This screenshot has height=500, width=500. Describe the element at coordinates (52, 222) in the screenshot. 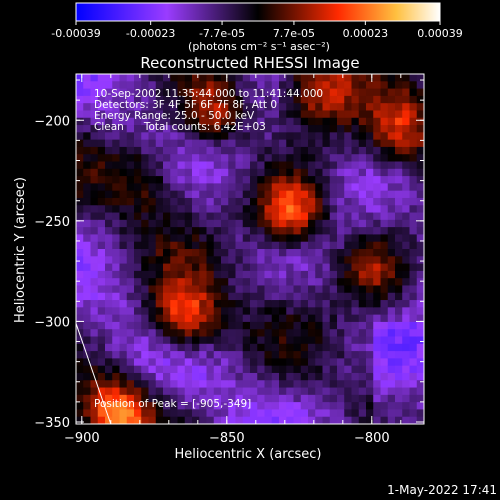

I see `y-tick-label: −250` at that location.